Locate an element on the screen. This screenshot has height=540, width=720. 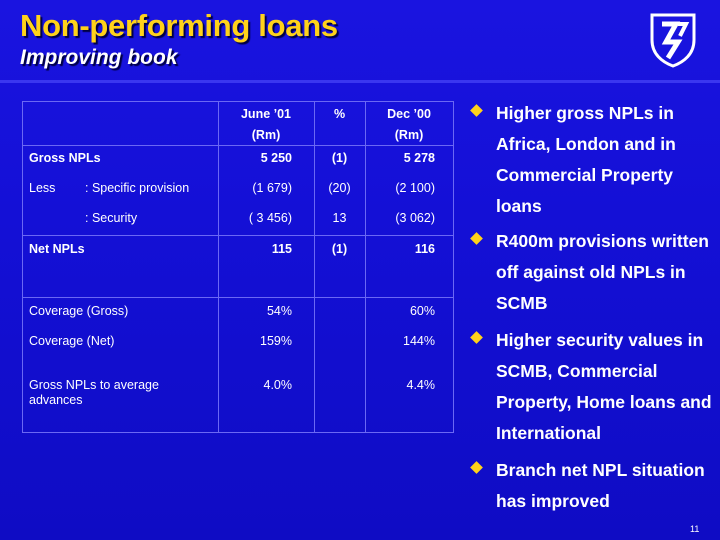
coverage-gross-dec00: 60% is located at coordinates (422, 311).